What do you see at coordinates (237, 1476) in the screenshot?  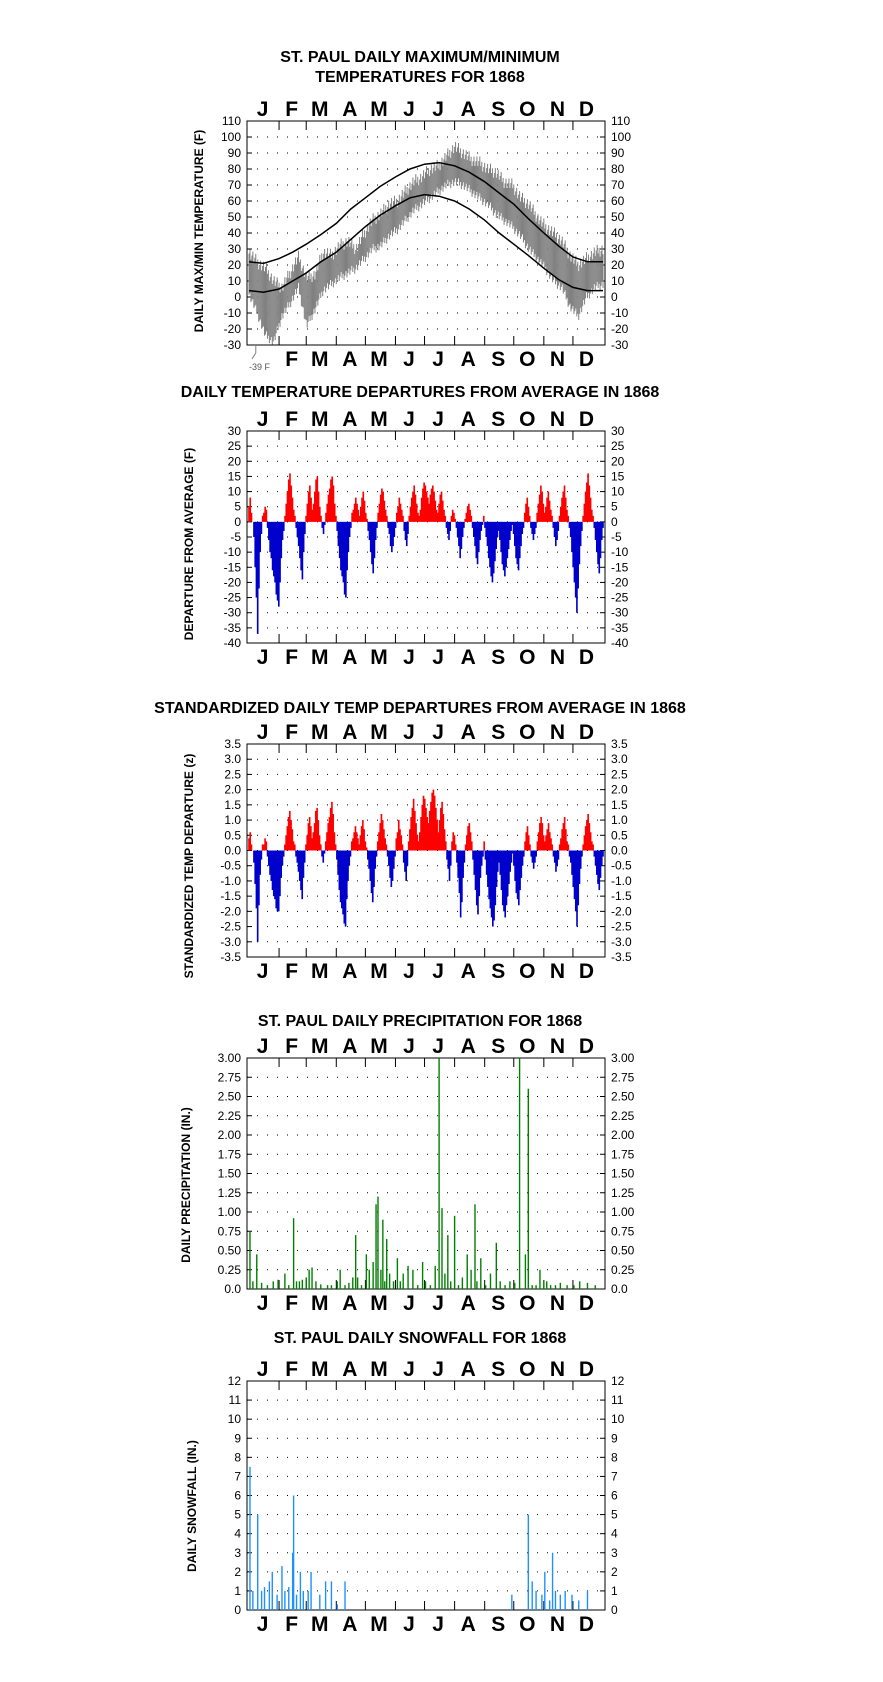 I see `y-tick-label-left: 7` at bounding box center [237, 1476].